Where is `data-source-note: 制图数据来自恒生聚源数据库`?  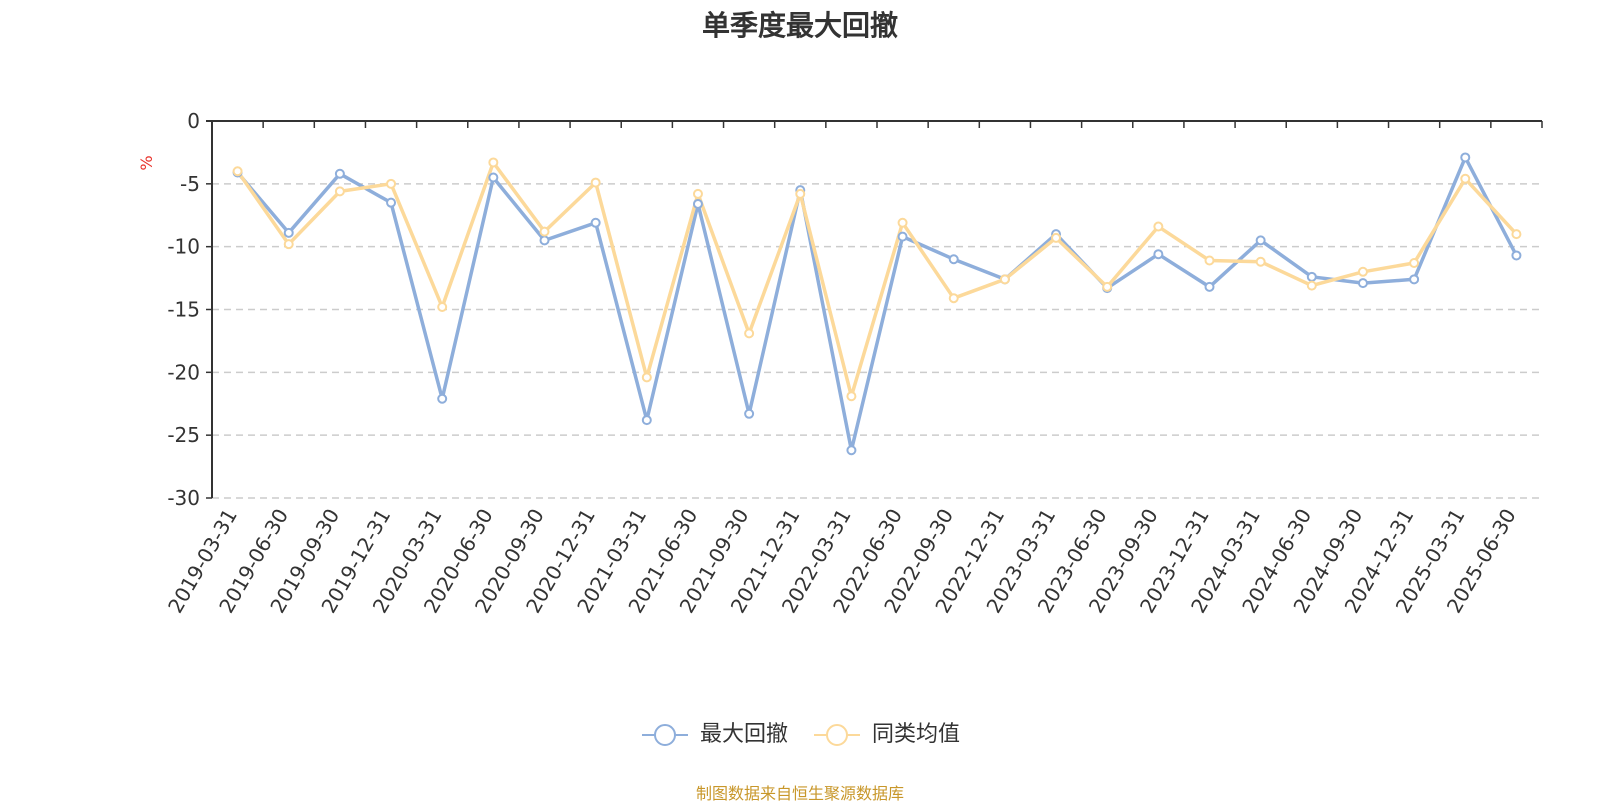 data-source-note: 制图数据来自恒生聚源数据库 is located at coordinates (799, 793).